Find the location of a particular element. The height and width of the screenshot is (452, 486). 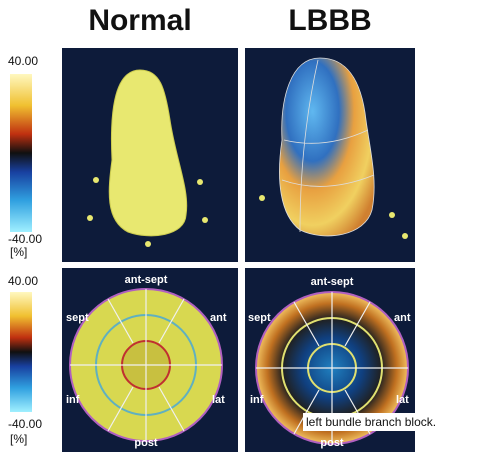

left-title: Normal is located at coordinates (139, 20).